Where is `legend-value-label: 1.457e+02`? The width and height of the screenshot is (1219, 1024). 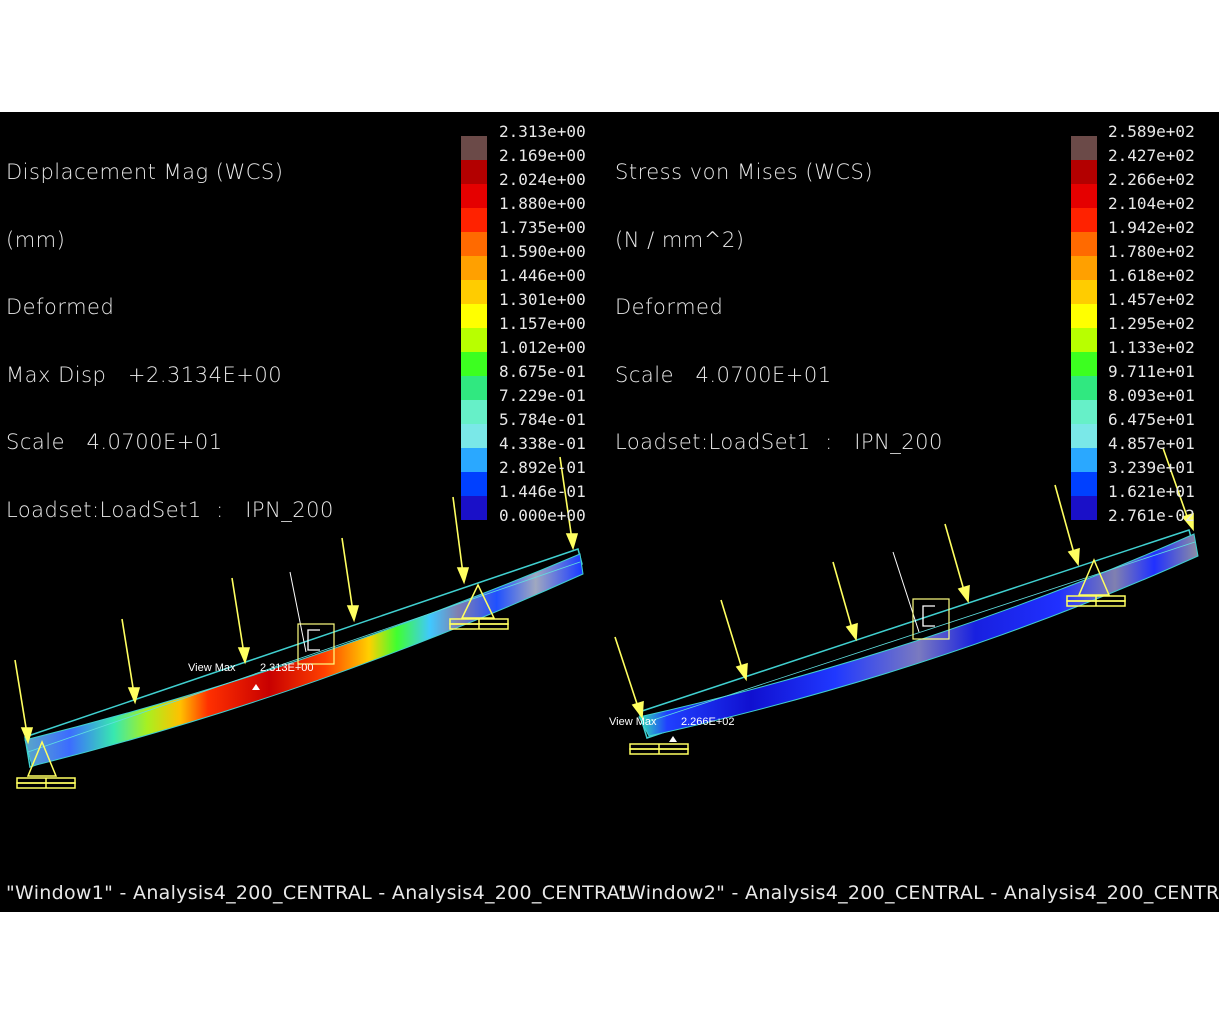
legend-value-label: 1.457e+02 is located at coordinates (1151, 299).